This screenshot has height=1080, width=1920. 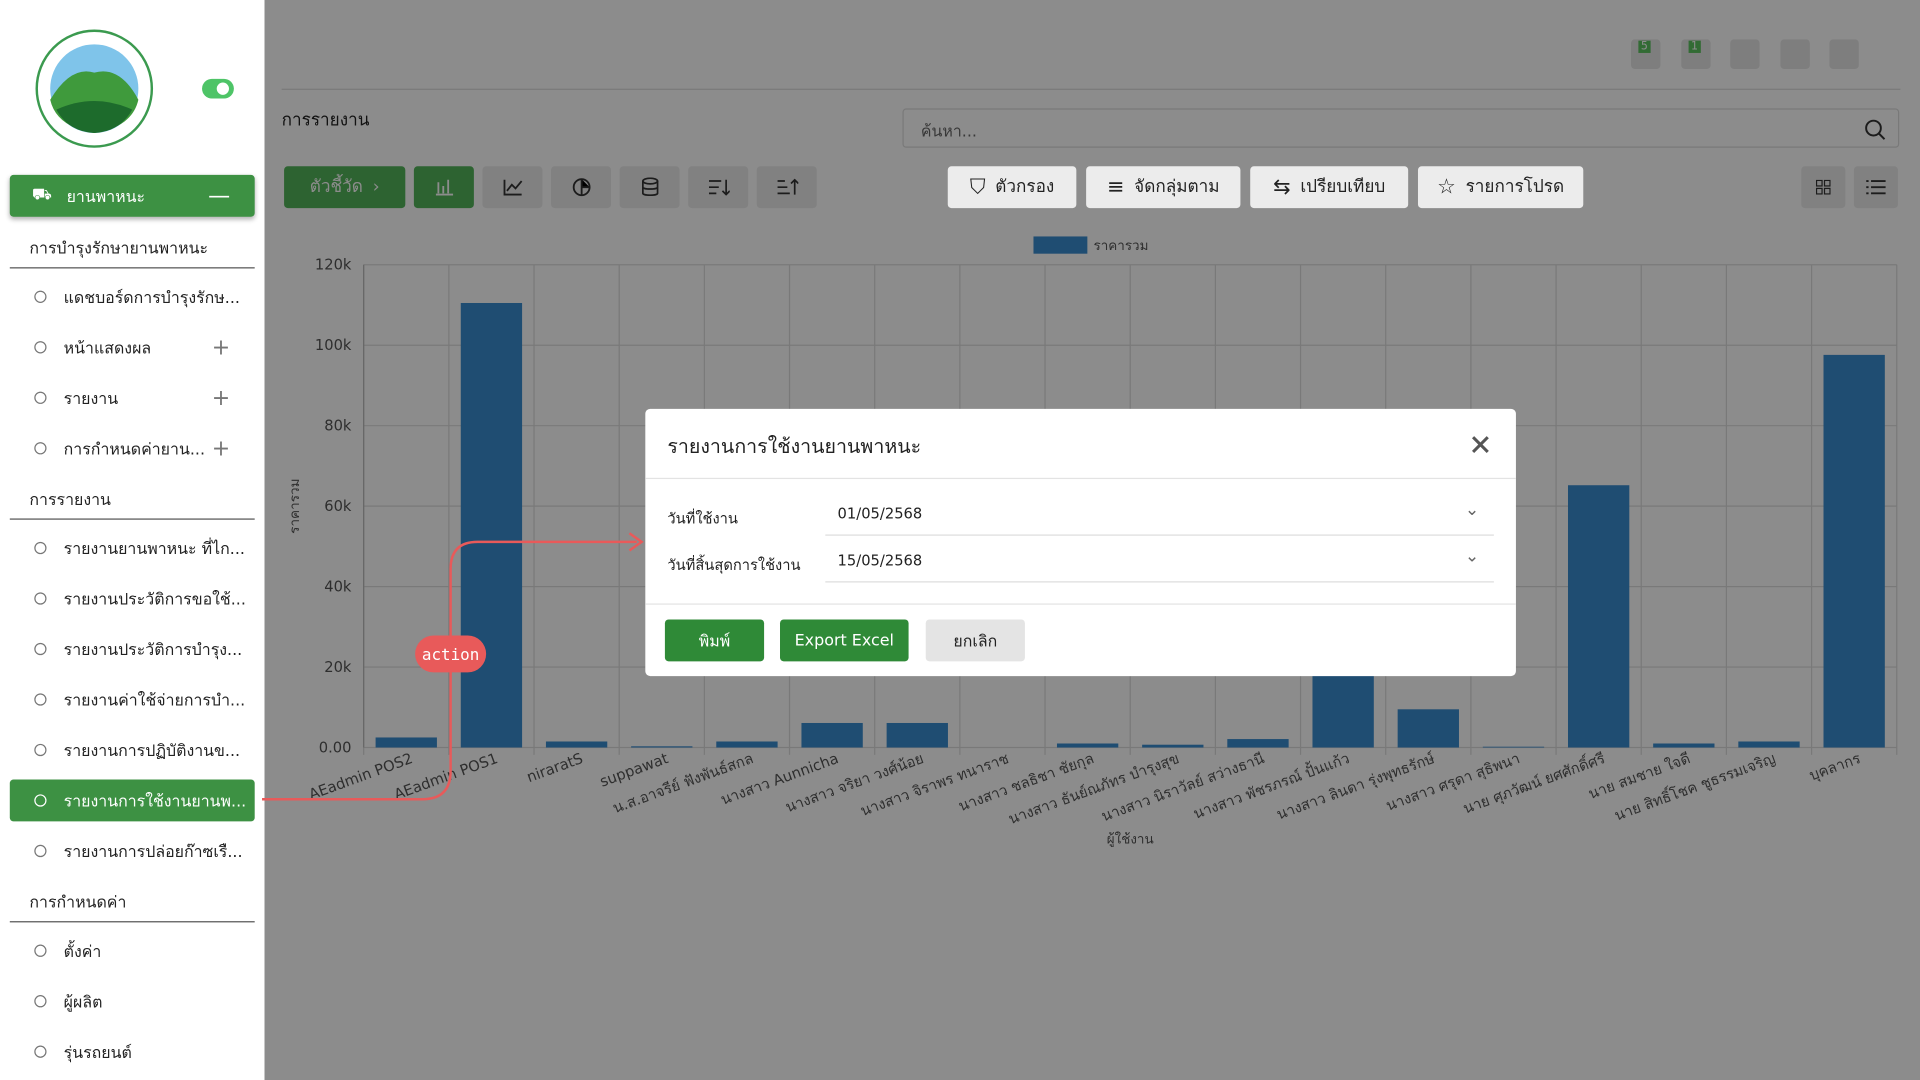 What do you see at coordinates (1120, 246) in the screenshot?
I see `legend-label: ราคารวม` at bounding box center [1120, 246].